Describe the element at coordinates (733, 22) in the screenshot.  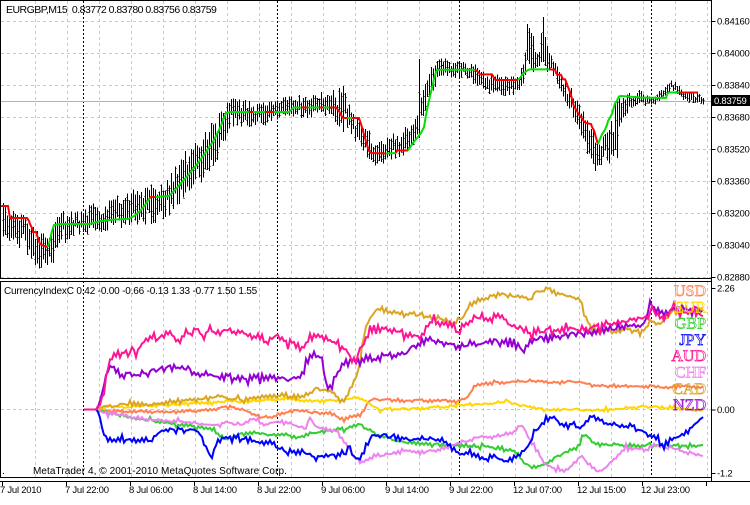
I see `svg-text: 0.84160` at that location.